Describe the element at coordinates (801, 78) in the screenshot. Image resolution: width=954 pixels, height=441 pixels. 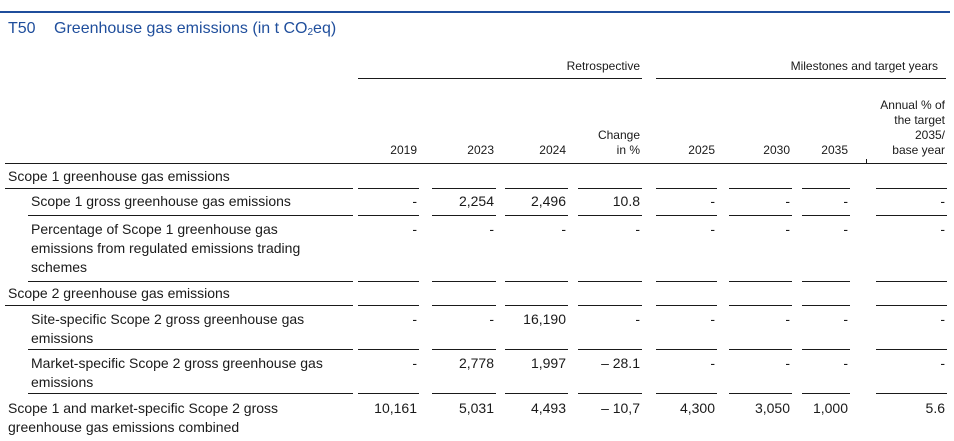
I see `group-line-milestones` at that location.